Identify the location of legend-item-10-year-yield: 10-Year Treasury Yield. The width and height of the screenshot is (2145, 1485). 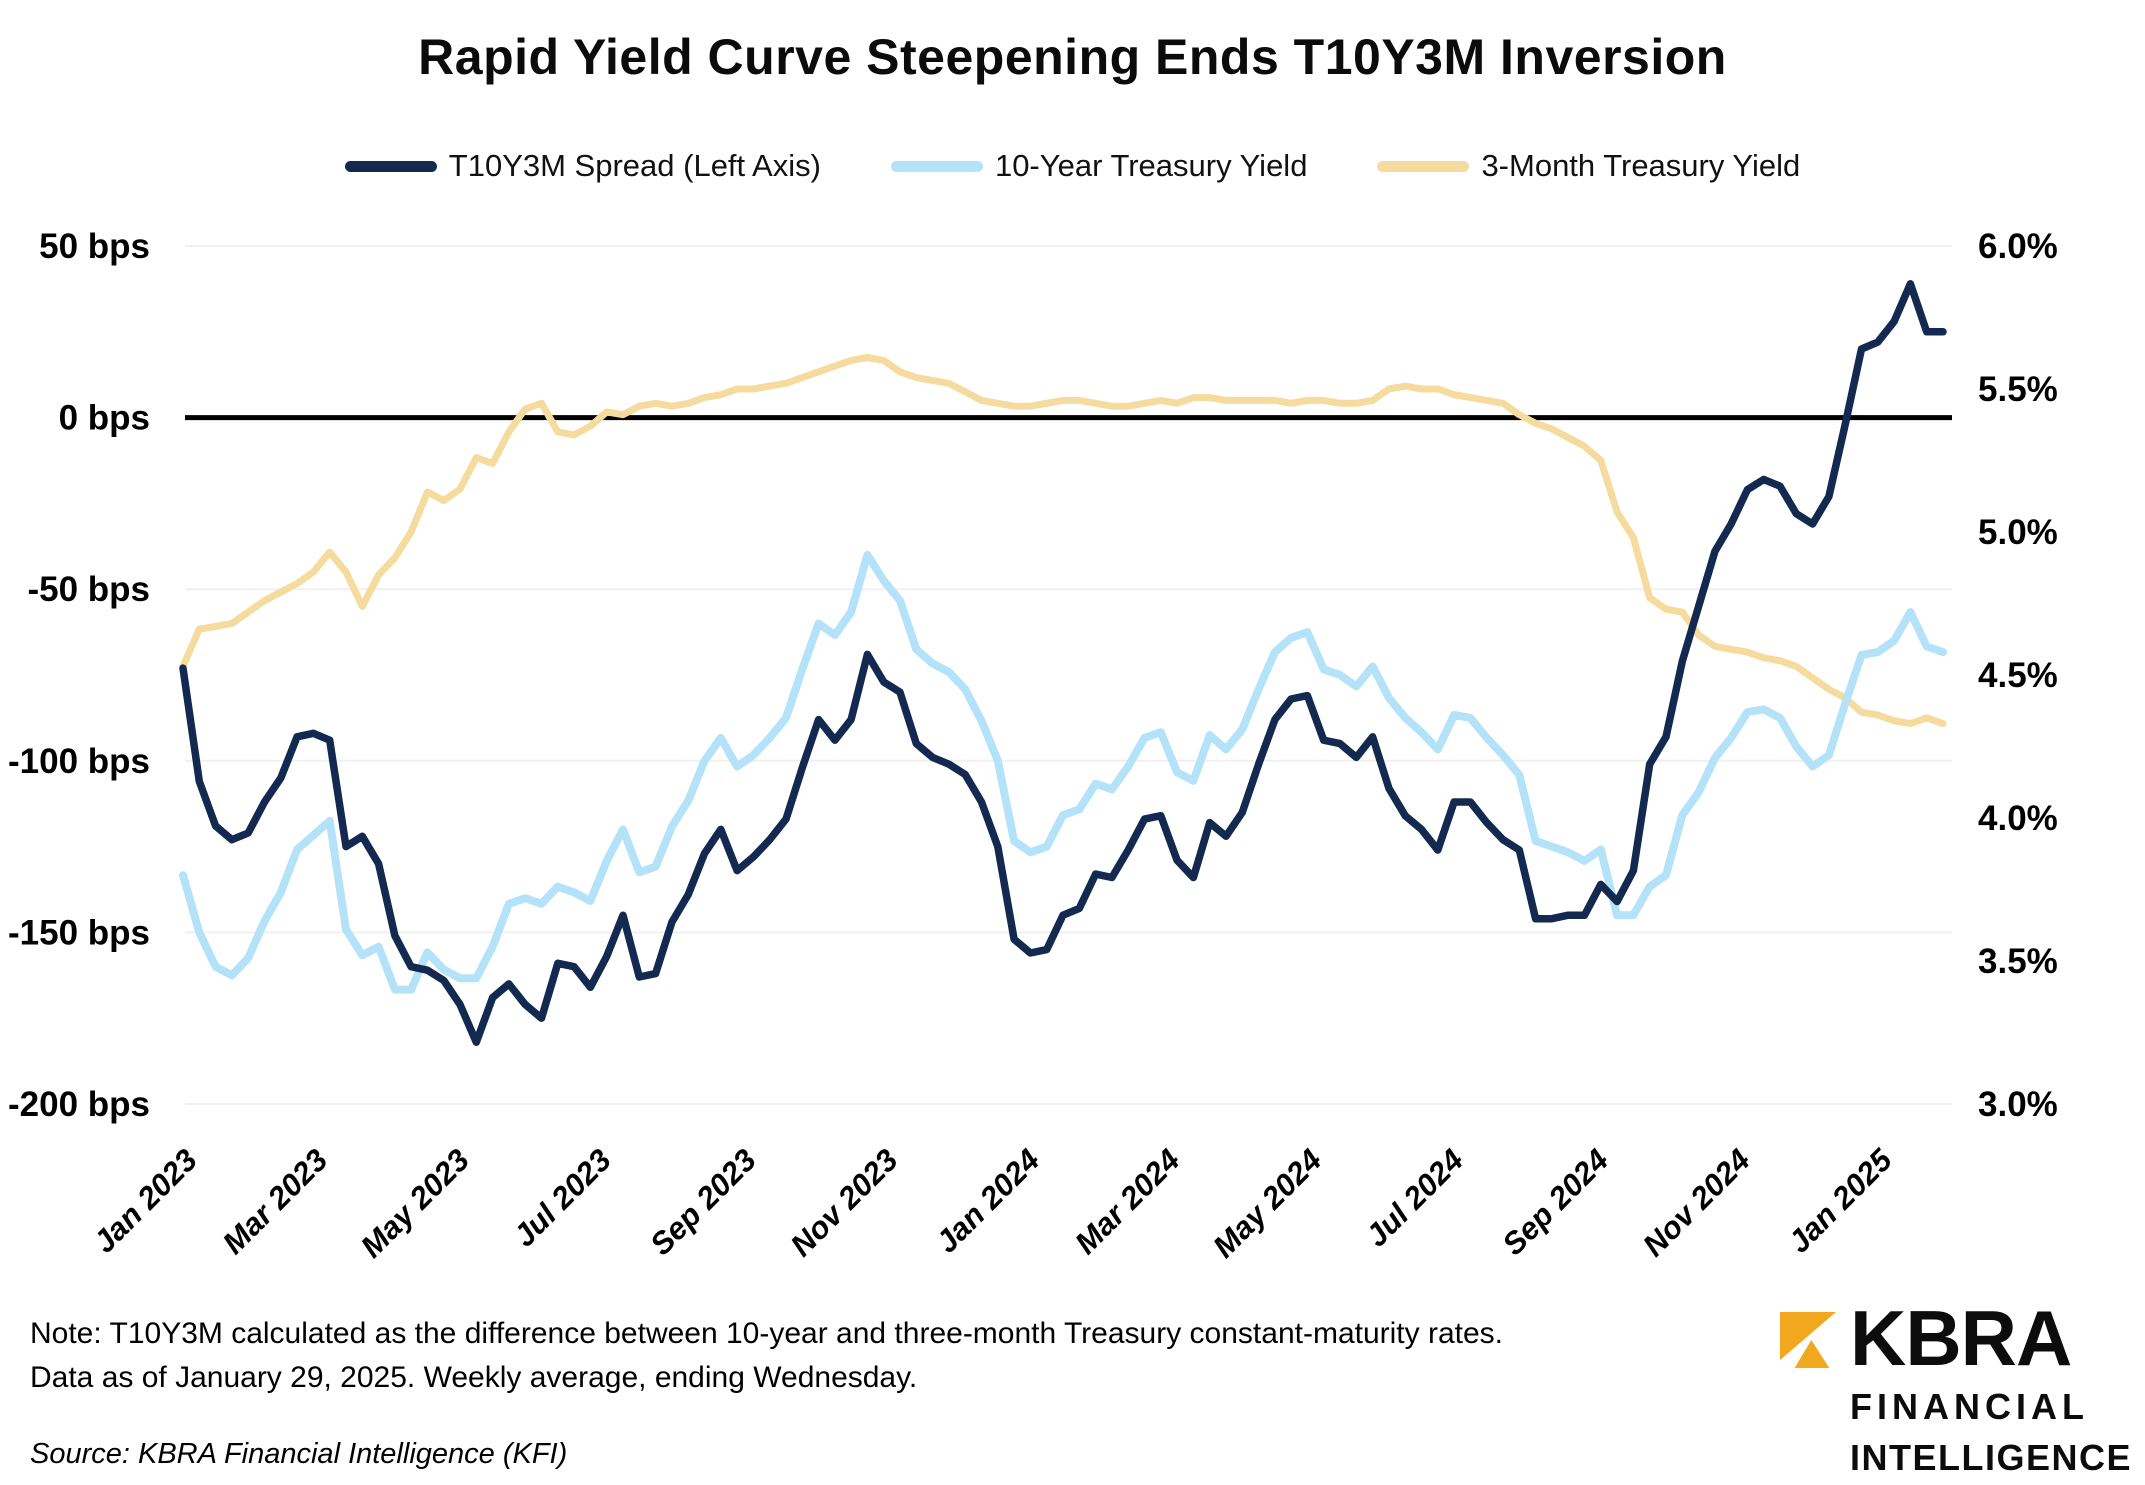
(1099, 166).